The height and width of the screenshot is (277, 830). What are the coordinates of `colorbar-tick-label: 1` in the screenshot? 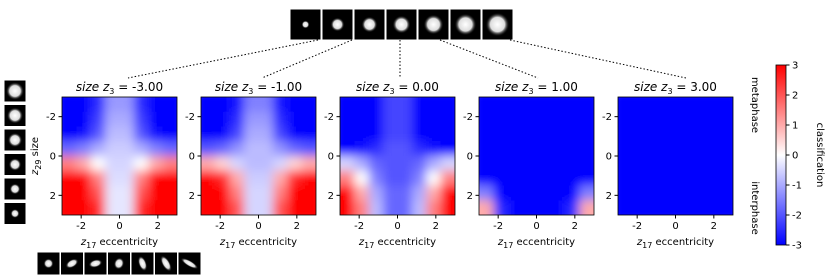 It's located at (795, 126).